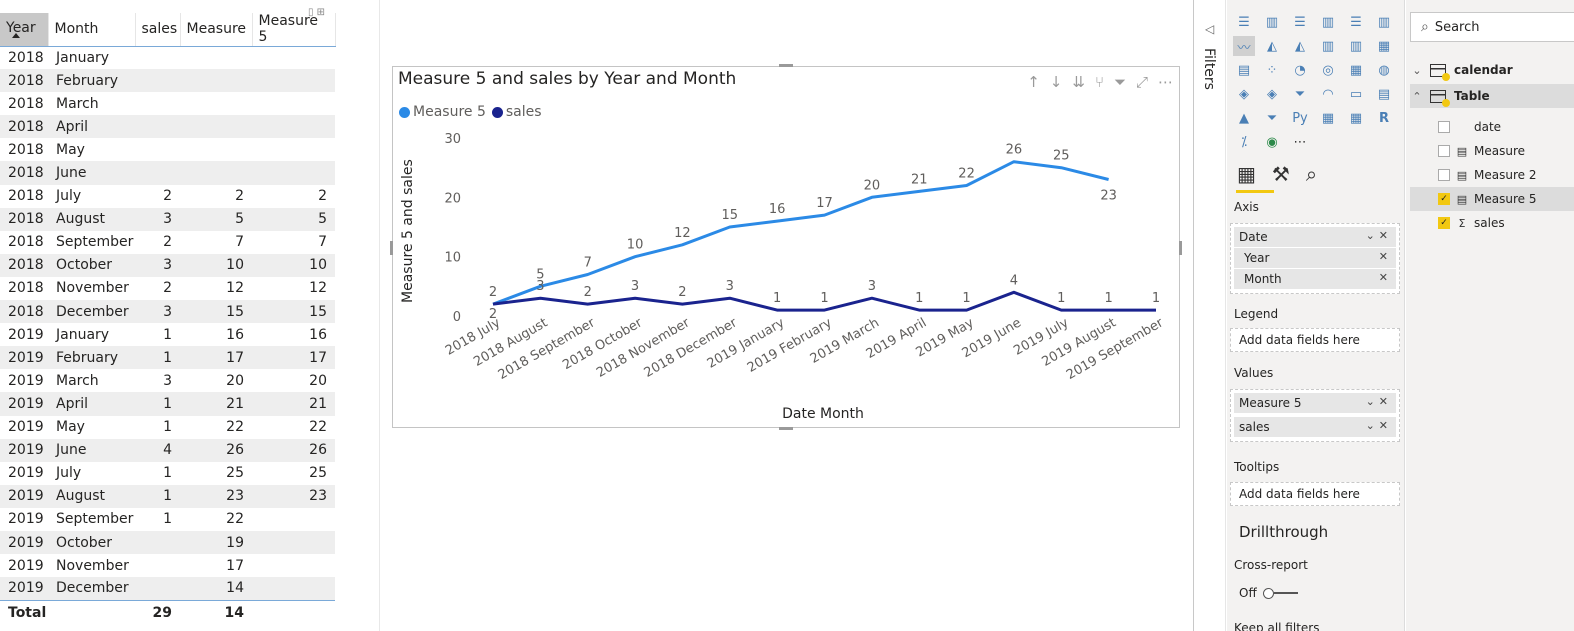  Describe the element at coordinates (1328, 22) in the screenshot. I see `clustered-column-chart-icon: ▥` at that location.